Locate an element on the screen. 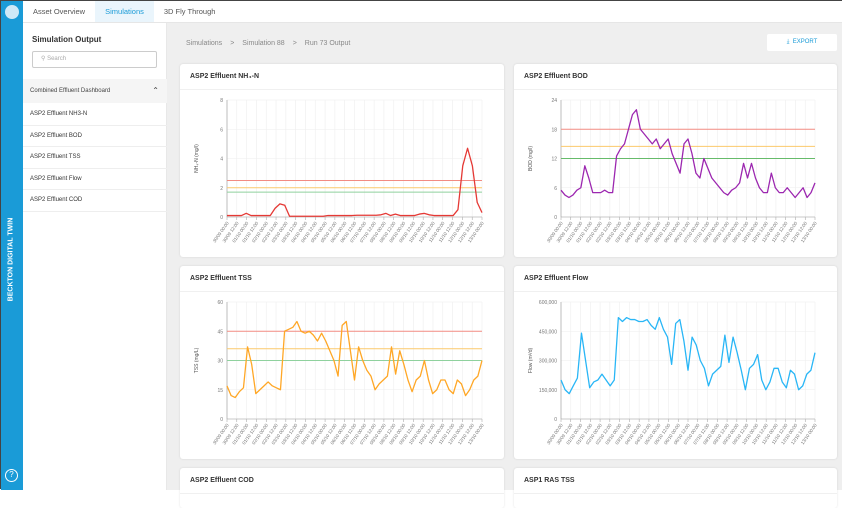  breadcrumb-simulations: Simulations is located at coordinates (204, 43).